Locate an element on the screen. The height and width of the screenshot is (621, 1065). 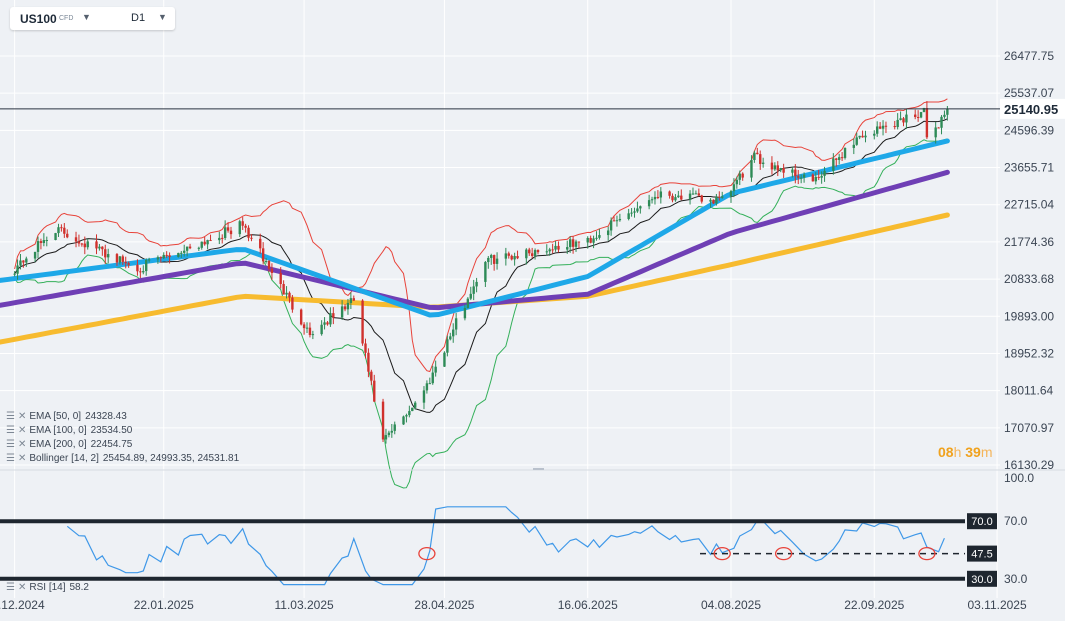
price-tick-label: 19893.00 is located at coordinates (1029, 316).